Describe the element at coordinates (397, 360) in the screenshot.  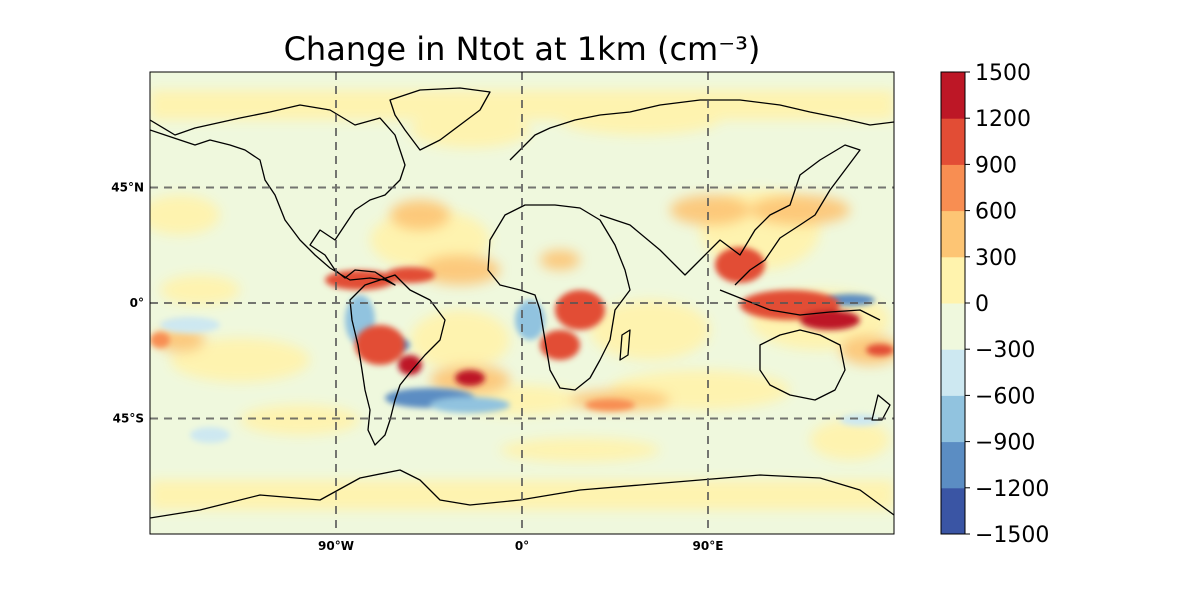
I see `coastline-south-america` at that location.